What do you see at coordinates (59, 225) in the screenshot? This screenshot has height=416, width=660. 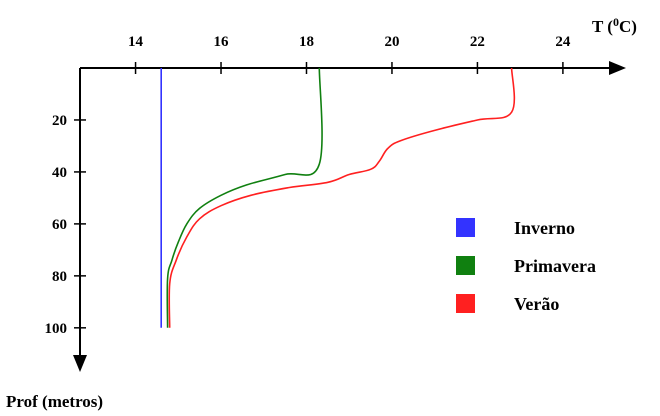 I see `y-tick-label-60: 60` at bounding box center [59, 225].